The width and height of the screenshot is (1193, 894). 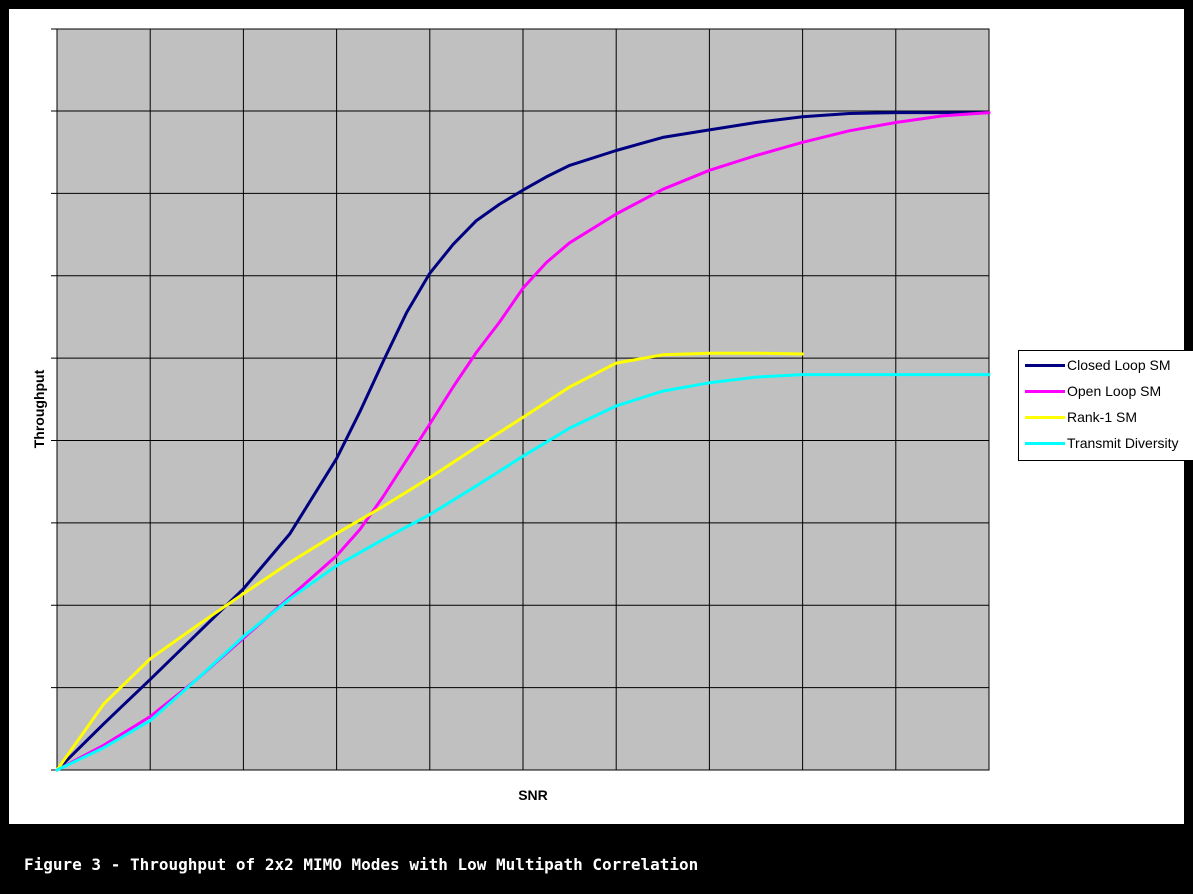 What do you see at coordinates (1114, 391) in the screenshot?
I see `legend-label-open-loop-sm: Open Loop SM` at bounding box center [1114, 391].